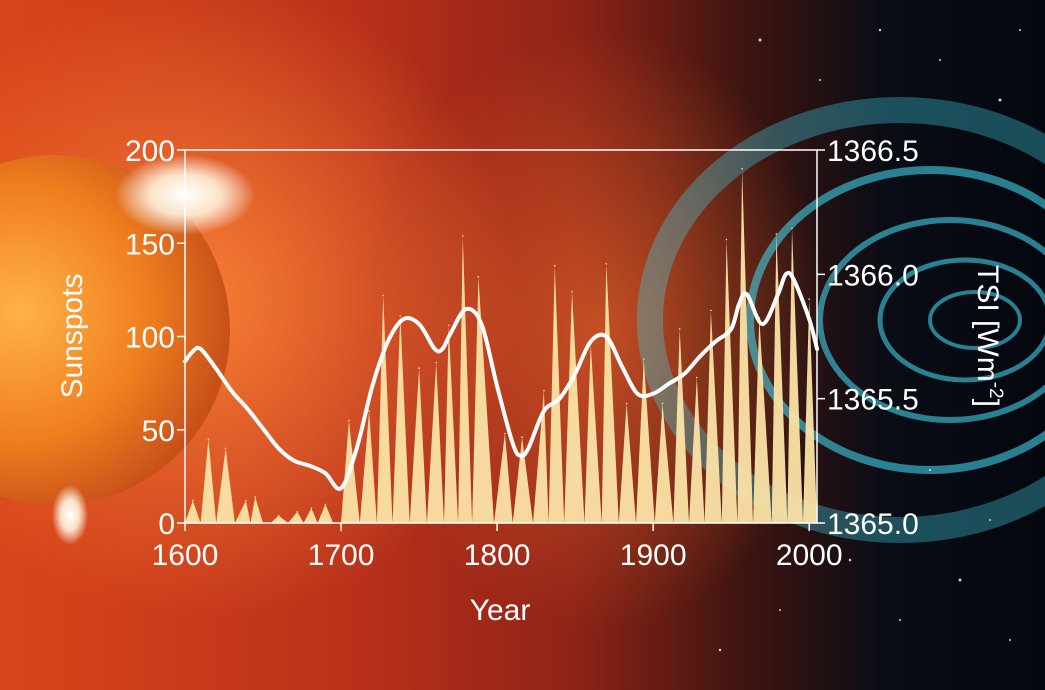 The height and width of the screenshot is (690, 1045). I want to click on x-tick-label-1700: 1700, so click(341, 555).